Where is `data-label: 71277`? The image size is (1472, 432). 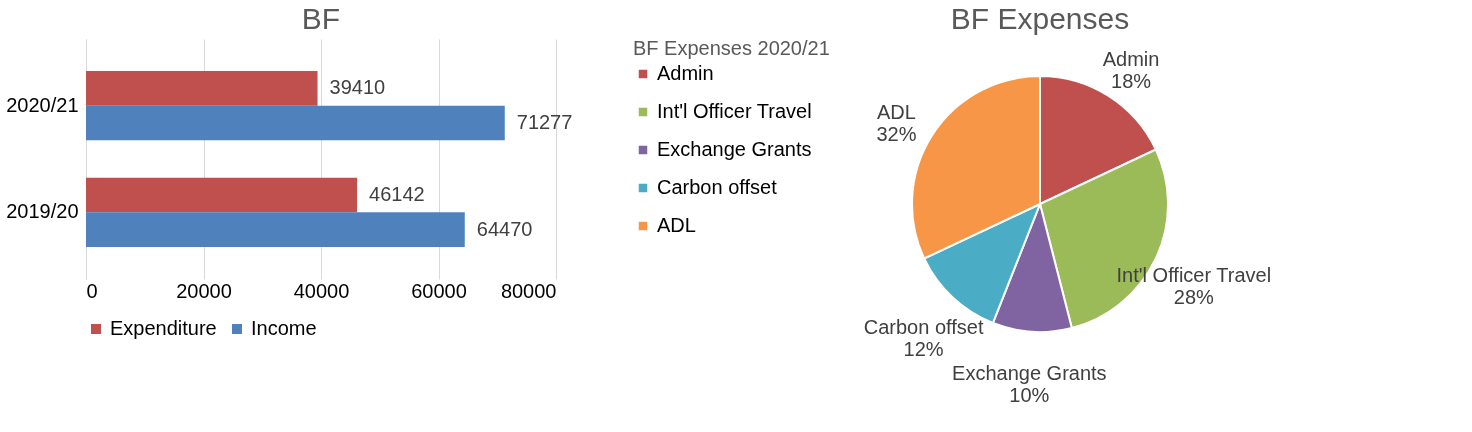 data-label: 71277 is located at coordinates (544, 122).